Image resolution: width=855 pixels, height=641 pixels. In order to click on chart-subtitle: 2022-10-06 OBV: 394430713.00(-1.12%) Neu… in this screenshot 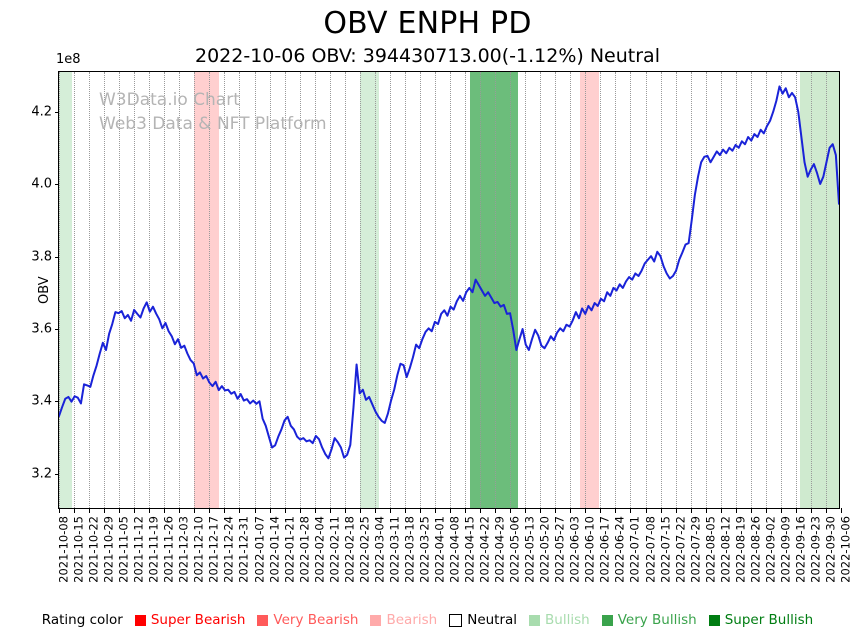, I will do `click(427, 56)`.